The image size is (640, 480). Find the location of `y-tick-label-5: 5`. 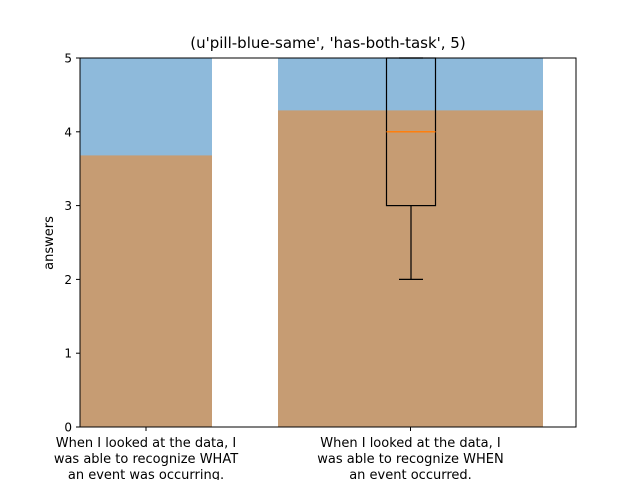

y-tick-label-5: 5 is located at coordinates (68, 59).